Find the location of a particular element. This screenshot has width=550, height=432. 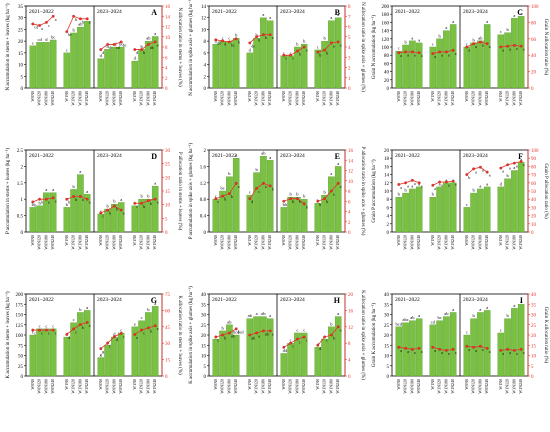

y-tick-label: 15 is located at coordinates (204, 346).